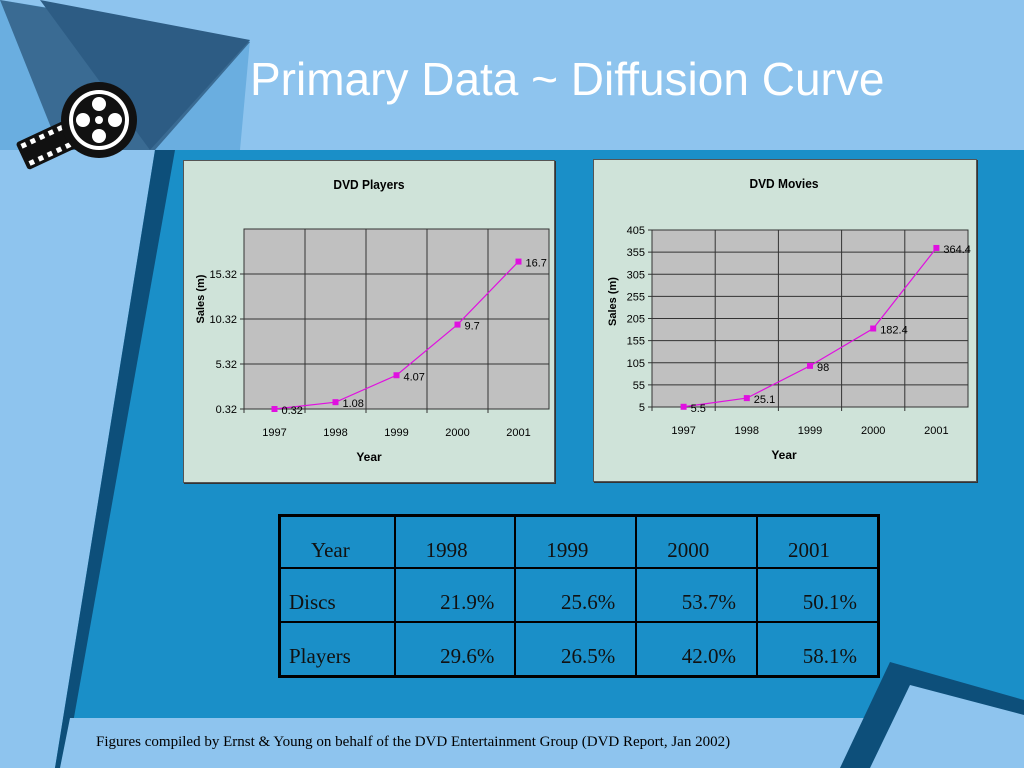 Image resolution: width=1024 pixels, height=768 pixels. Describe the element at coordinates (636, 342) in the screenshot. I see `y-tick-label: 155` at that location.